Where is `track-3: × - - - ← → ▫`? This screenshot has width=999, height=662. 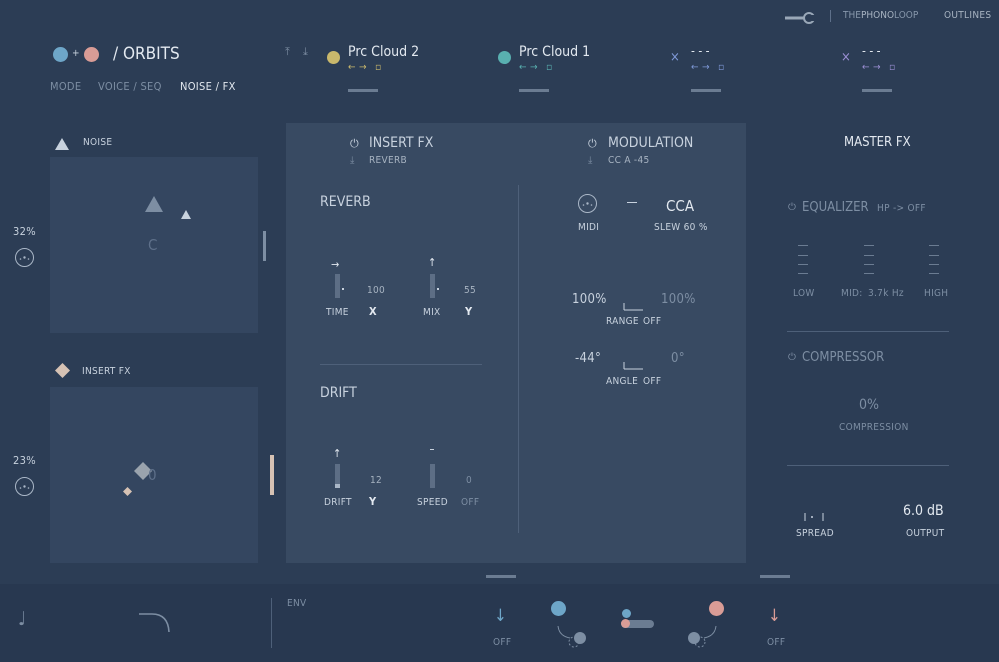
track-3: × - - - ← → ▫ is located at coordinates (725, 69).